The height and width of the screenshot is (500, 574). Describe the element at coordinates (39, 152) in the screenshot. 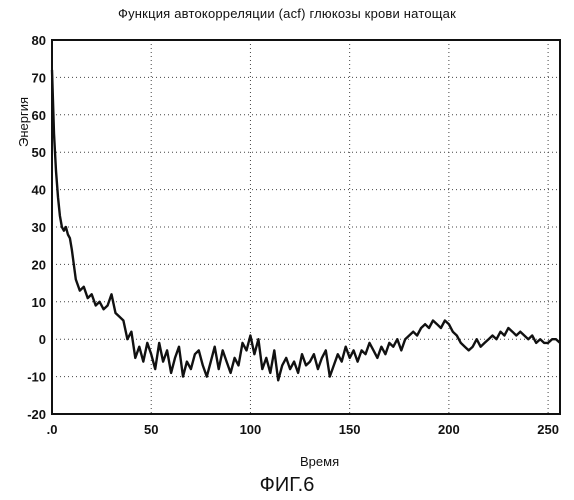

I see `y-tick-label: 50` at that location.